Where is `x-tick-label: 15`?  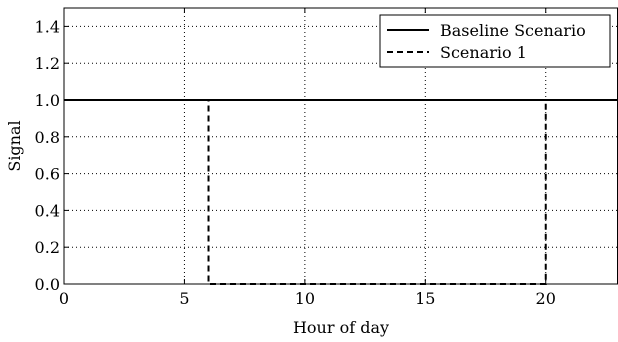
x-tick-label: 15 is located at coordinates (425, 298).